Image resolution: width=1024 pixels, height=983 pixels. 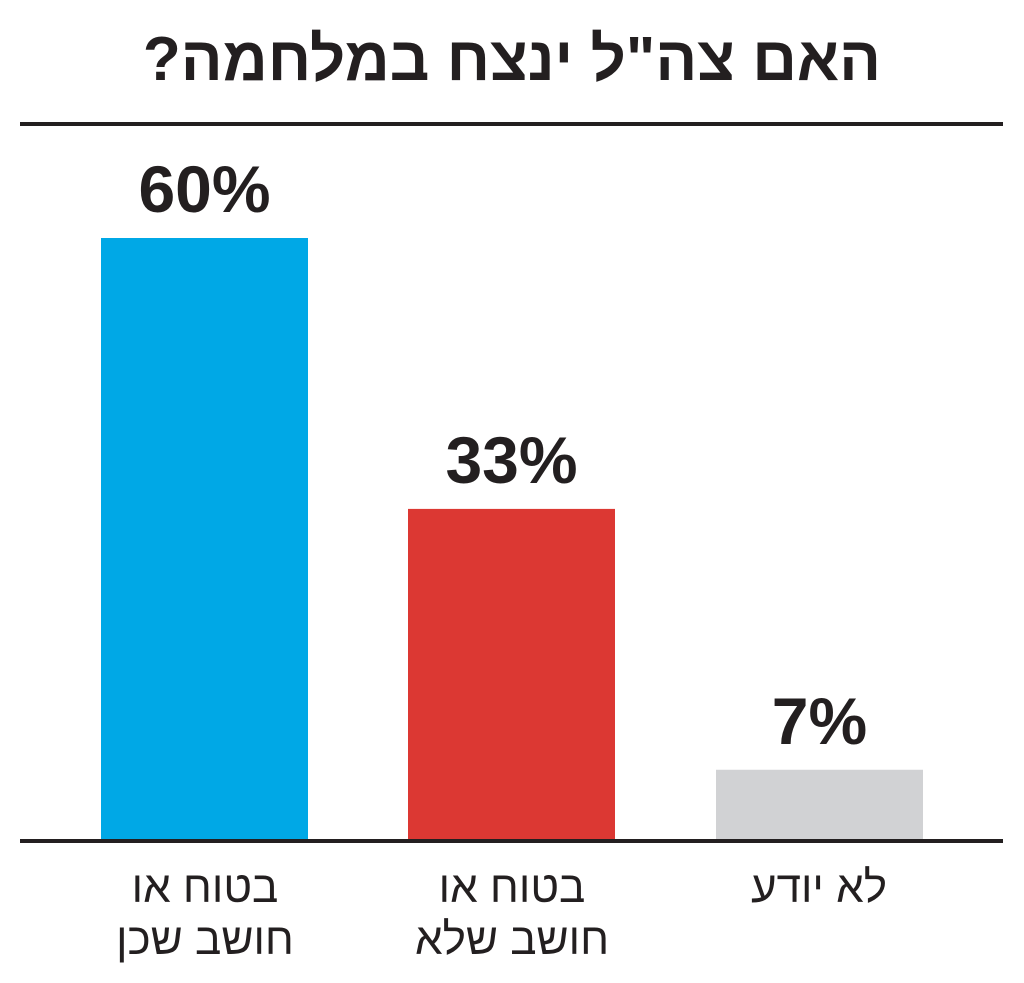 What do you see at coordinates (819, 721) in the screenshot?
I see `value-label: 7%` at bounding box center [819, 721].